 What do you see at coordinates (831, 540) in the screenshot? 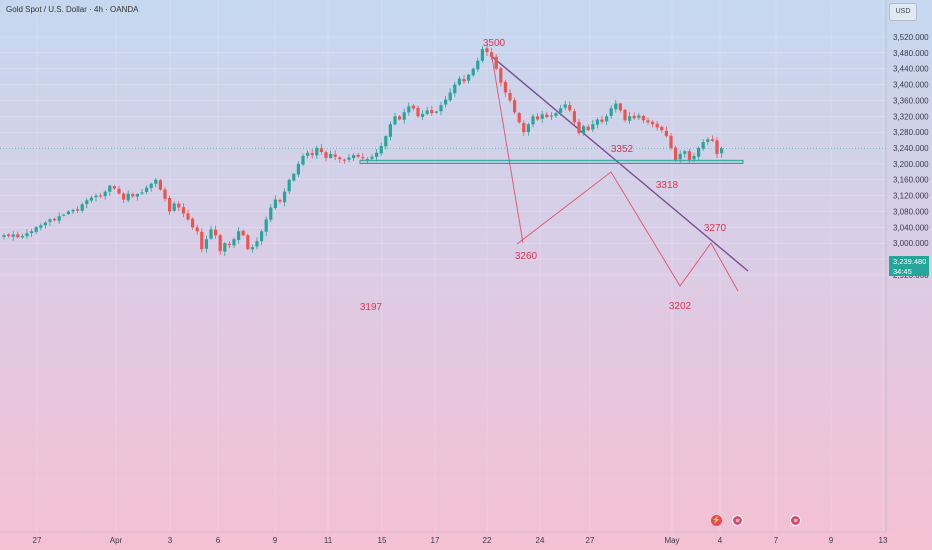
I see `x-tick-label: 9` at bounding box center [831, 540].